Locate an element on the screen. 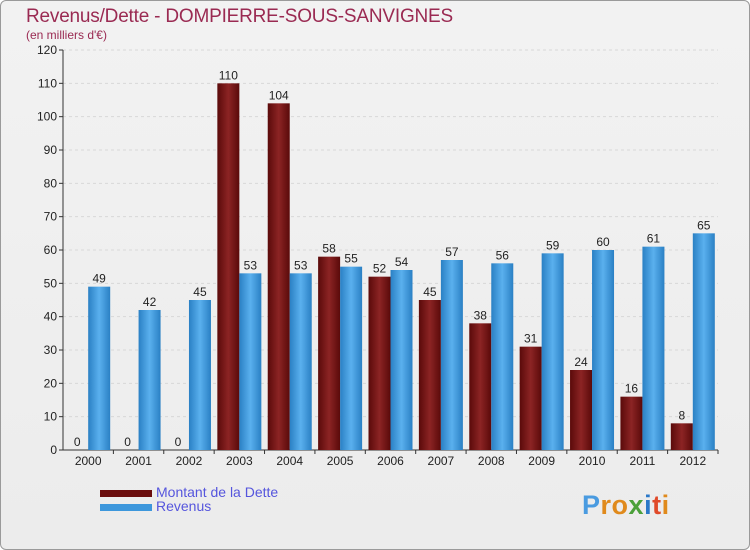 This screenshot has height=550, width=750. brand-logo: Proxiti is located at coordinates (626, 505).